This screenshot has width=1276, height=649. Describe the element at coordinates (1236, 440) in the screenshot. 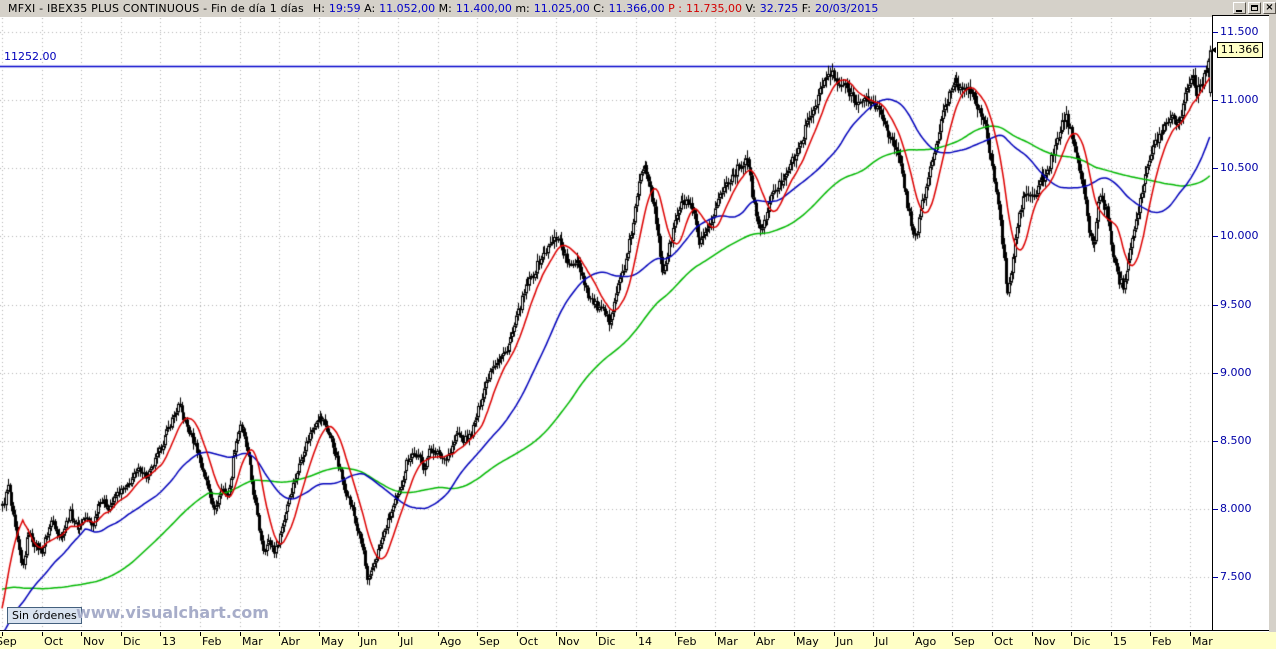

I see `y-axis-label: 8.500` at that location.